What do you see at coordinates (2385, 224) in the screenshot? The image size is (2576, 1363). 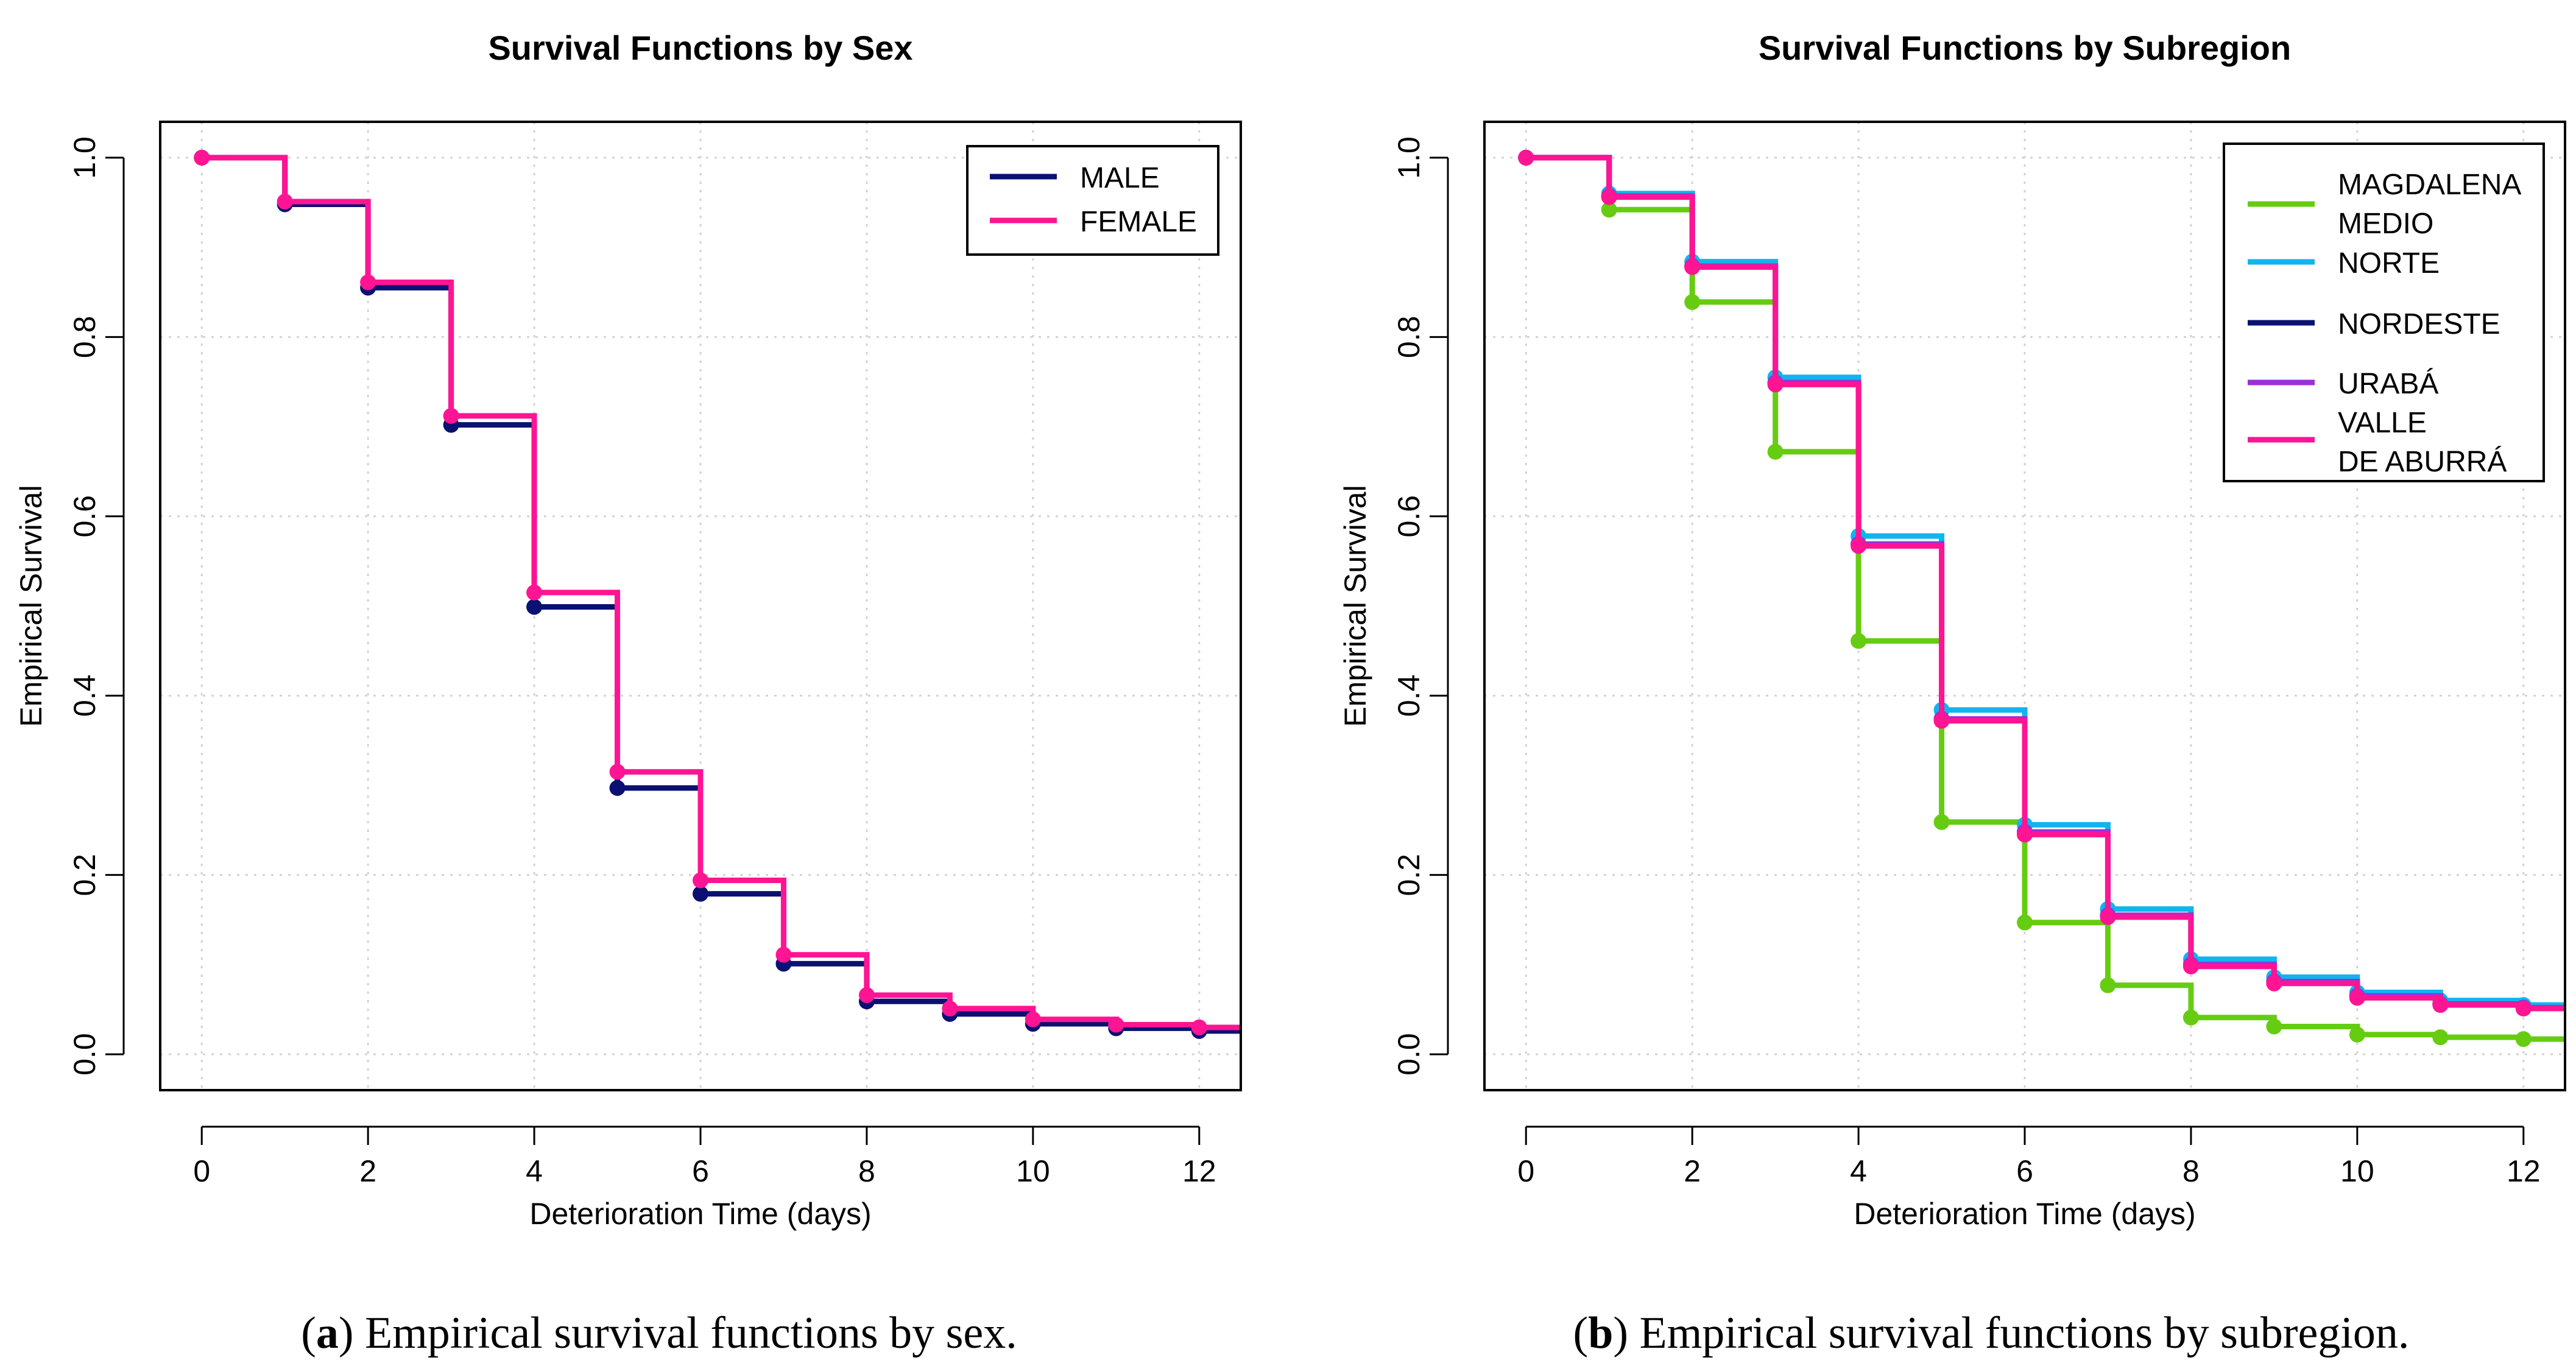 I see `legend-label-line: MEDIO` at bounding box center [2385, 224].